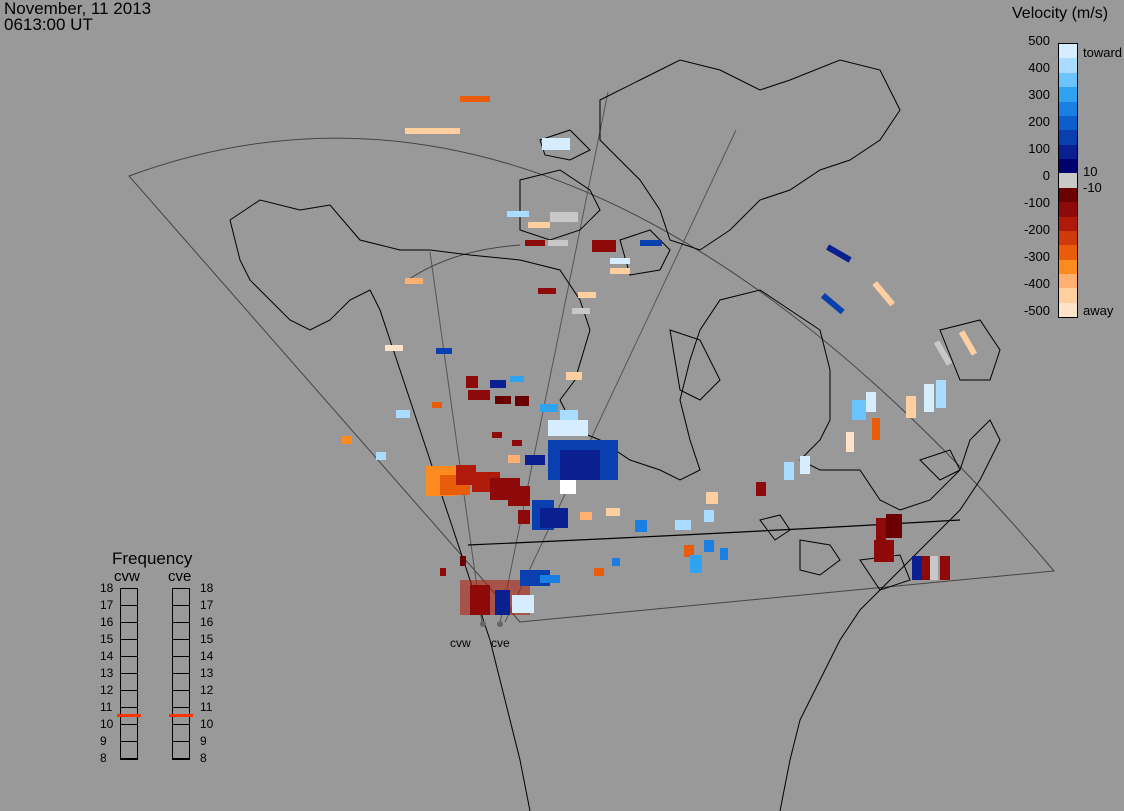 The image size is (1124, 811). Describe the element at coordinates (107, 673) in the screenshot. I see `freq-scale-label-left: 13` at that location.